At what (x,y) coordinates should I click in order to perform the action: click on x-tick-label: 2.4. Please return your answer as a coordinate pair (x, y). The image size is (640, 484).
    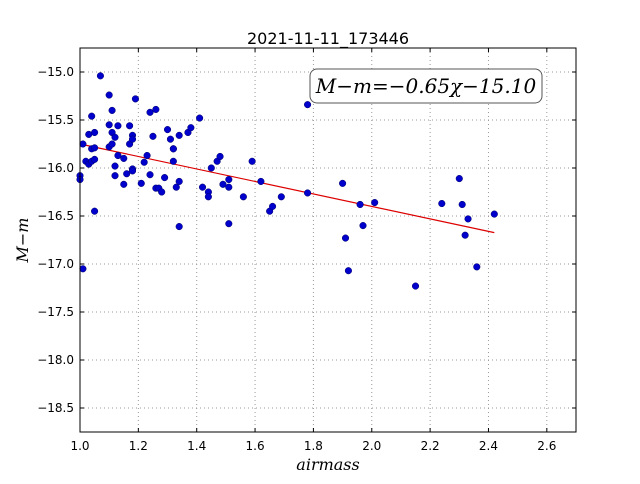
    Looking at the image, I should click on (488, 446).